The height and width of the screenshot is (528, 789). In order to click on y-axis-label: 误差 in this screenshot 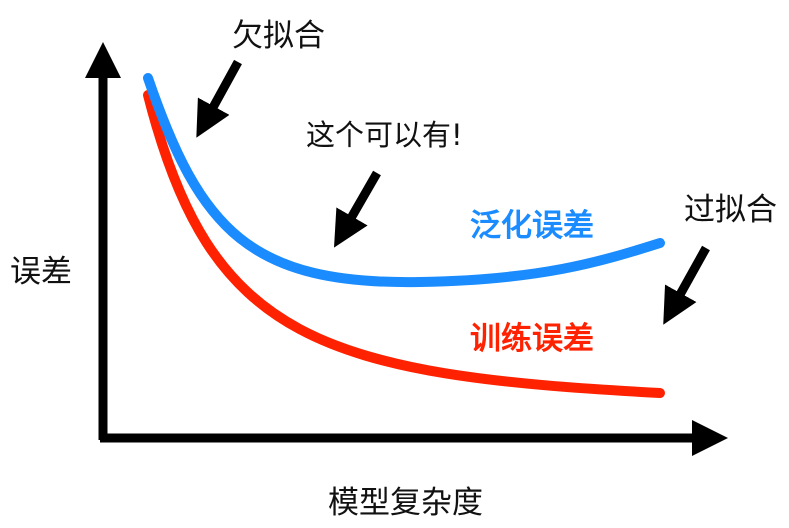, I will do `click(41, 272)`.